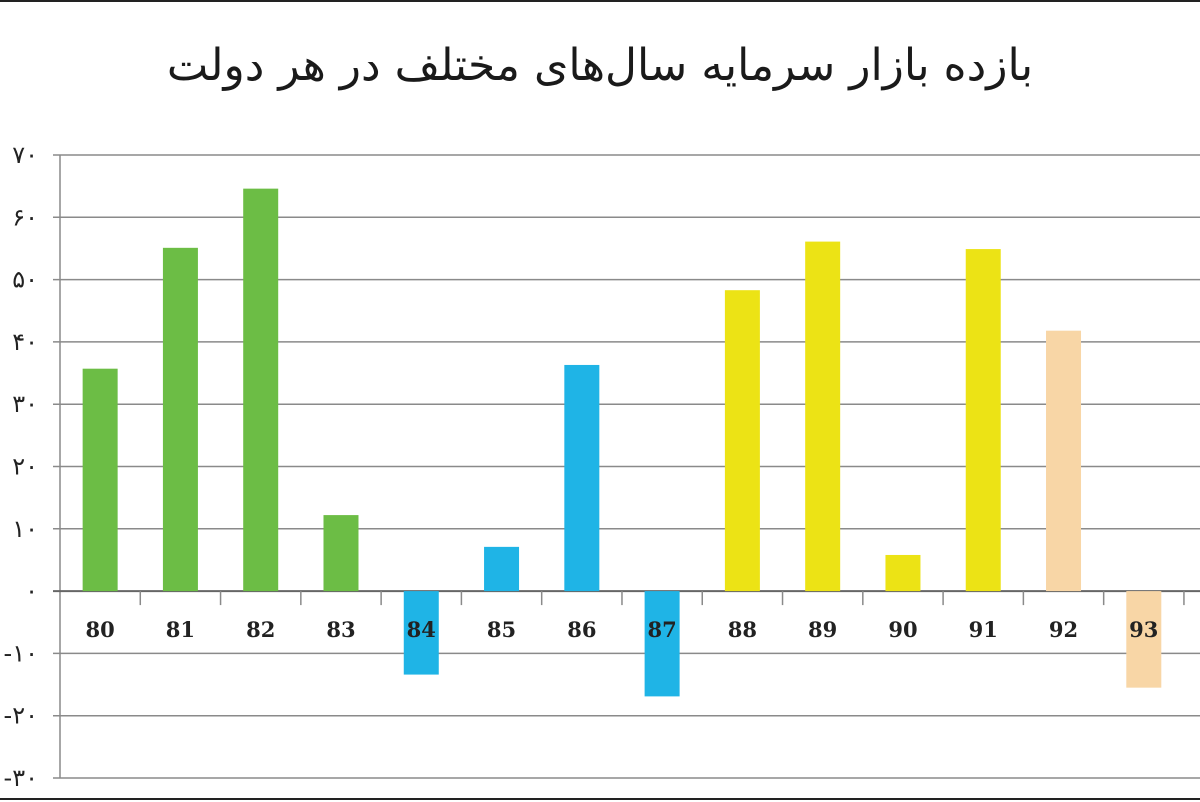 The image size is (1200, 802). What do you see at coordinates (983, 629) in the screenshot?
I see `x-tick-label-91: 91` at bounding box center [983, 629].